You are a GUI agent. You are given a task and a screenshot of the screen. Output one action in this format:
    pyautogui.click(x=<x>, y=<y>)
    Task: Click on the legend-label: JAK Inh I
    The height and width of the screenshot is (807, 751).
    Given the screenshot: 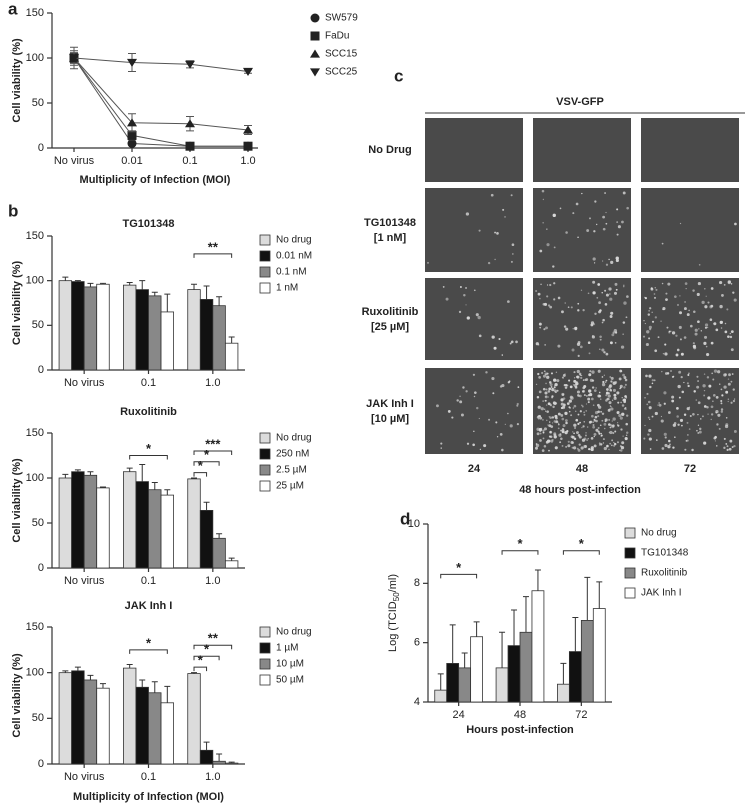 What is the action you would take?
    pyautogui.click(x=661, y=593)
    